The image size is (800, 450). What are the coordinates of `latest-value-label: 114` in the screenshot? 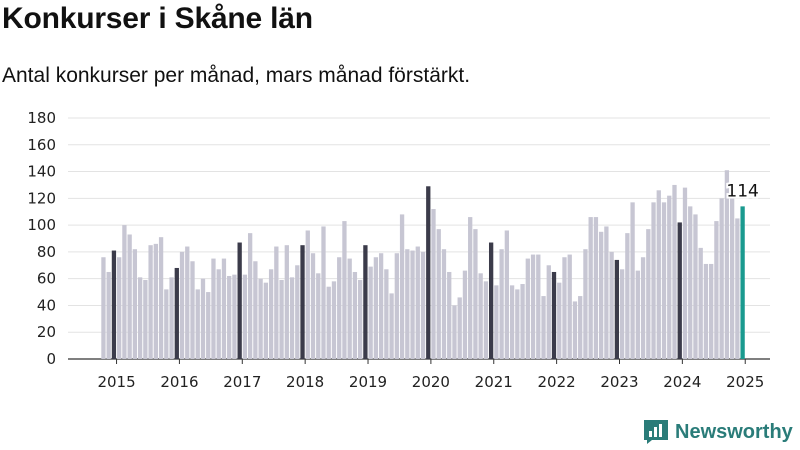 It's located at (742, 191).